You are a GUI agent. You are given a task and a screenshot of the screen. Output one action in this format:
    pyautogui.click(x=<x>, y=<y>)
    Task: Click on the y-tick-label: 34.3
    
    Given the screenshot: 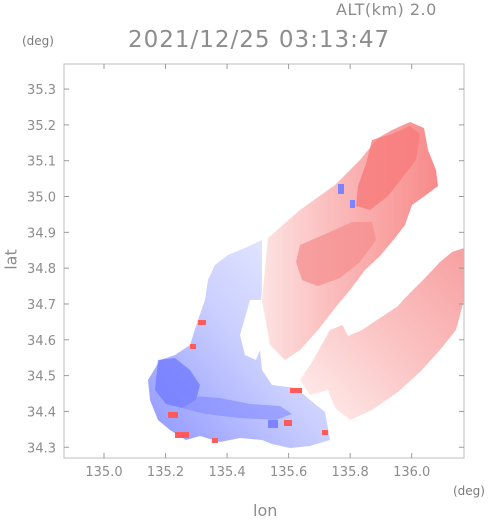 What is the action you would take?
    pyautogui.click(x=41, y=448)
    